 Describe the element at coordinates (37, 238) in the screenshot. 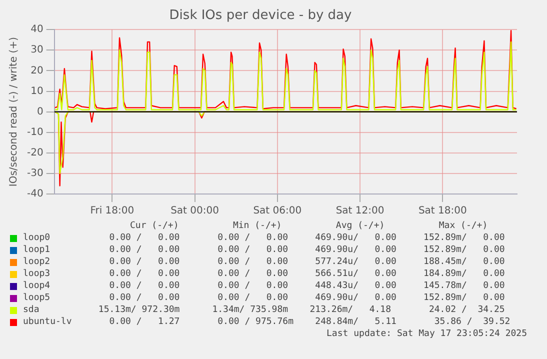

I see `legend-label: loop0` at that location.